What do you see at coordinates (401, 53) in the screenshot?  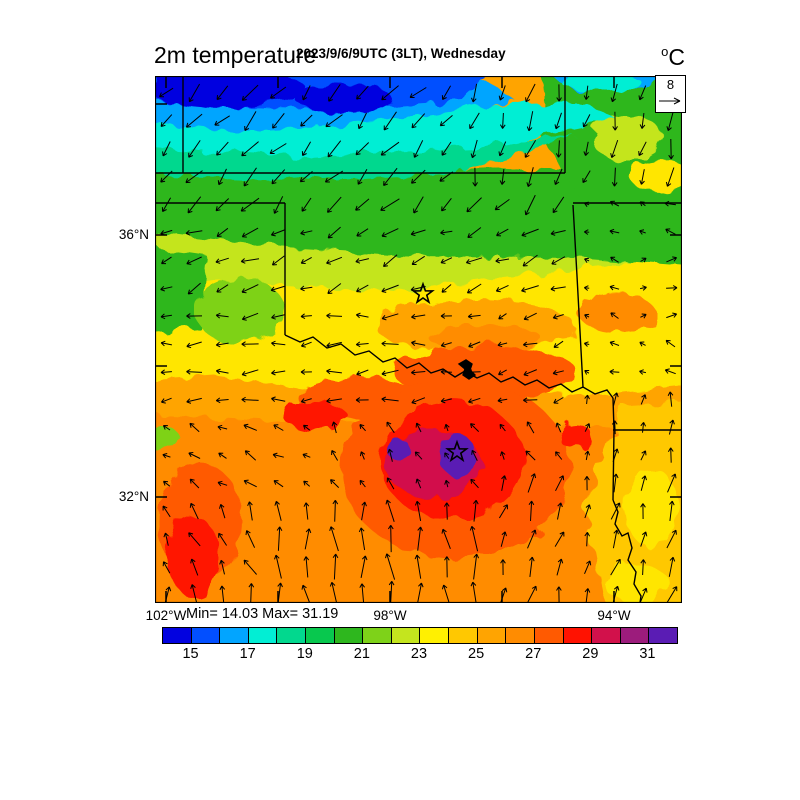 I see `plot-title-line1: 2023/9/6/9UTC (3LT), Wednesday` at bounding box center [401, 53].